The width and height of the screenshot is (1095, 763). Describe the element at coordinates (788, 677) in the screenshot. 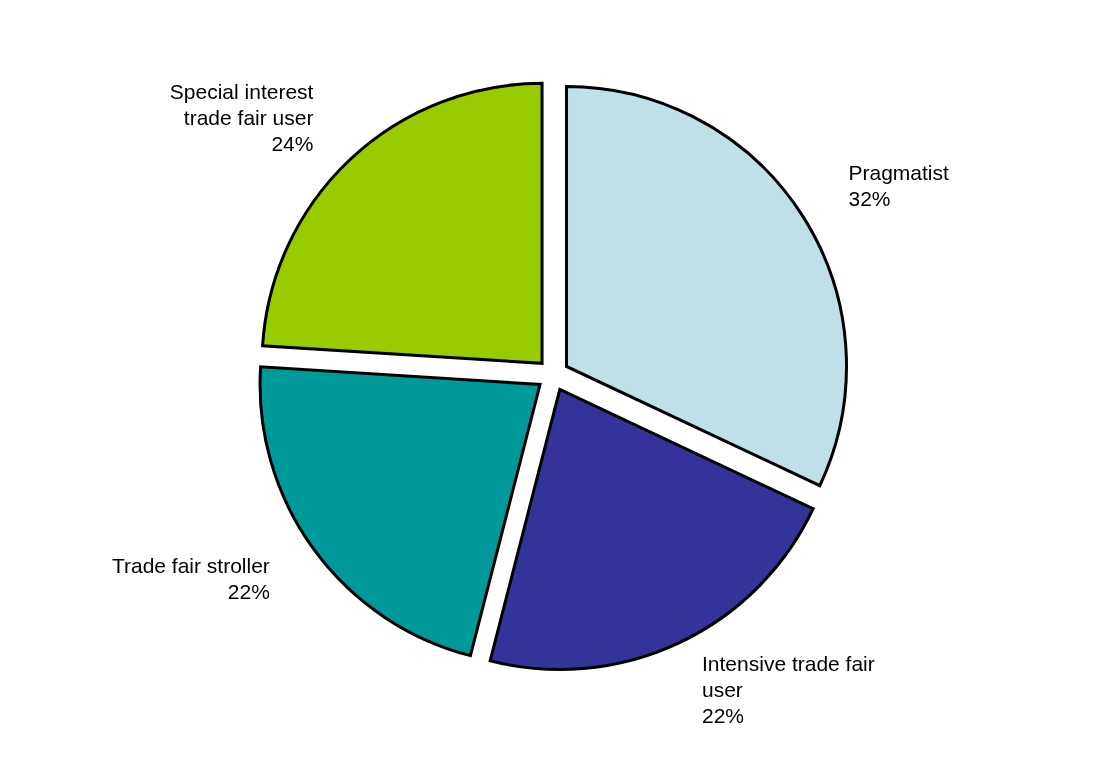

I see `slice-label: Intensive trade fair user` at that location.